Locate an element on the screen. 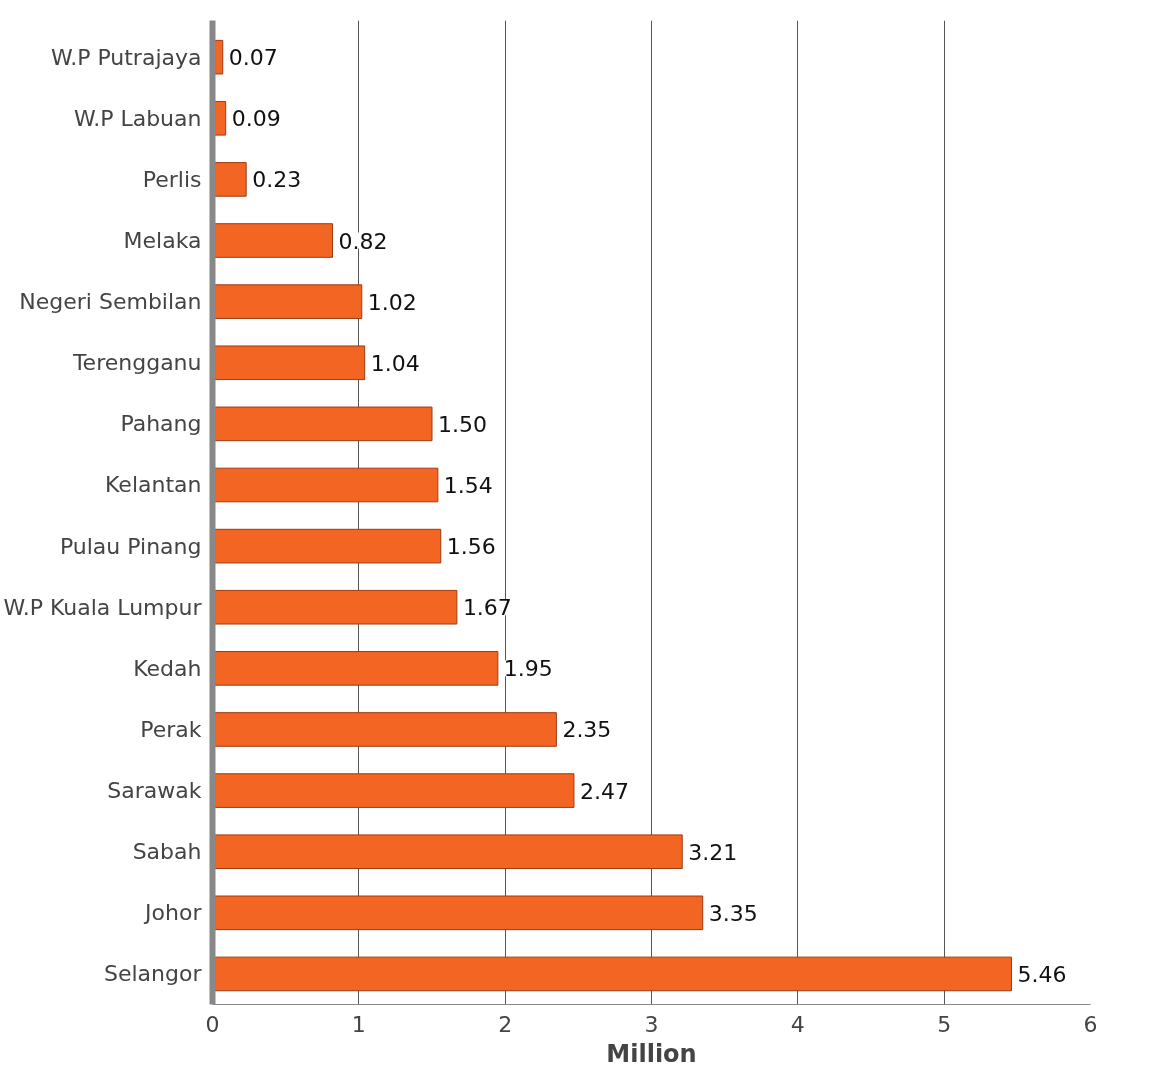 Image resolution: width=1166 pixels, height=1083 pixels. x-tick-label: 6 is located at coordinates (1090, 1024).